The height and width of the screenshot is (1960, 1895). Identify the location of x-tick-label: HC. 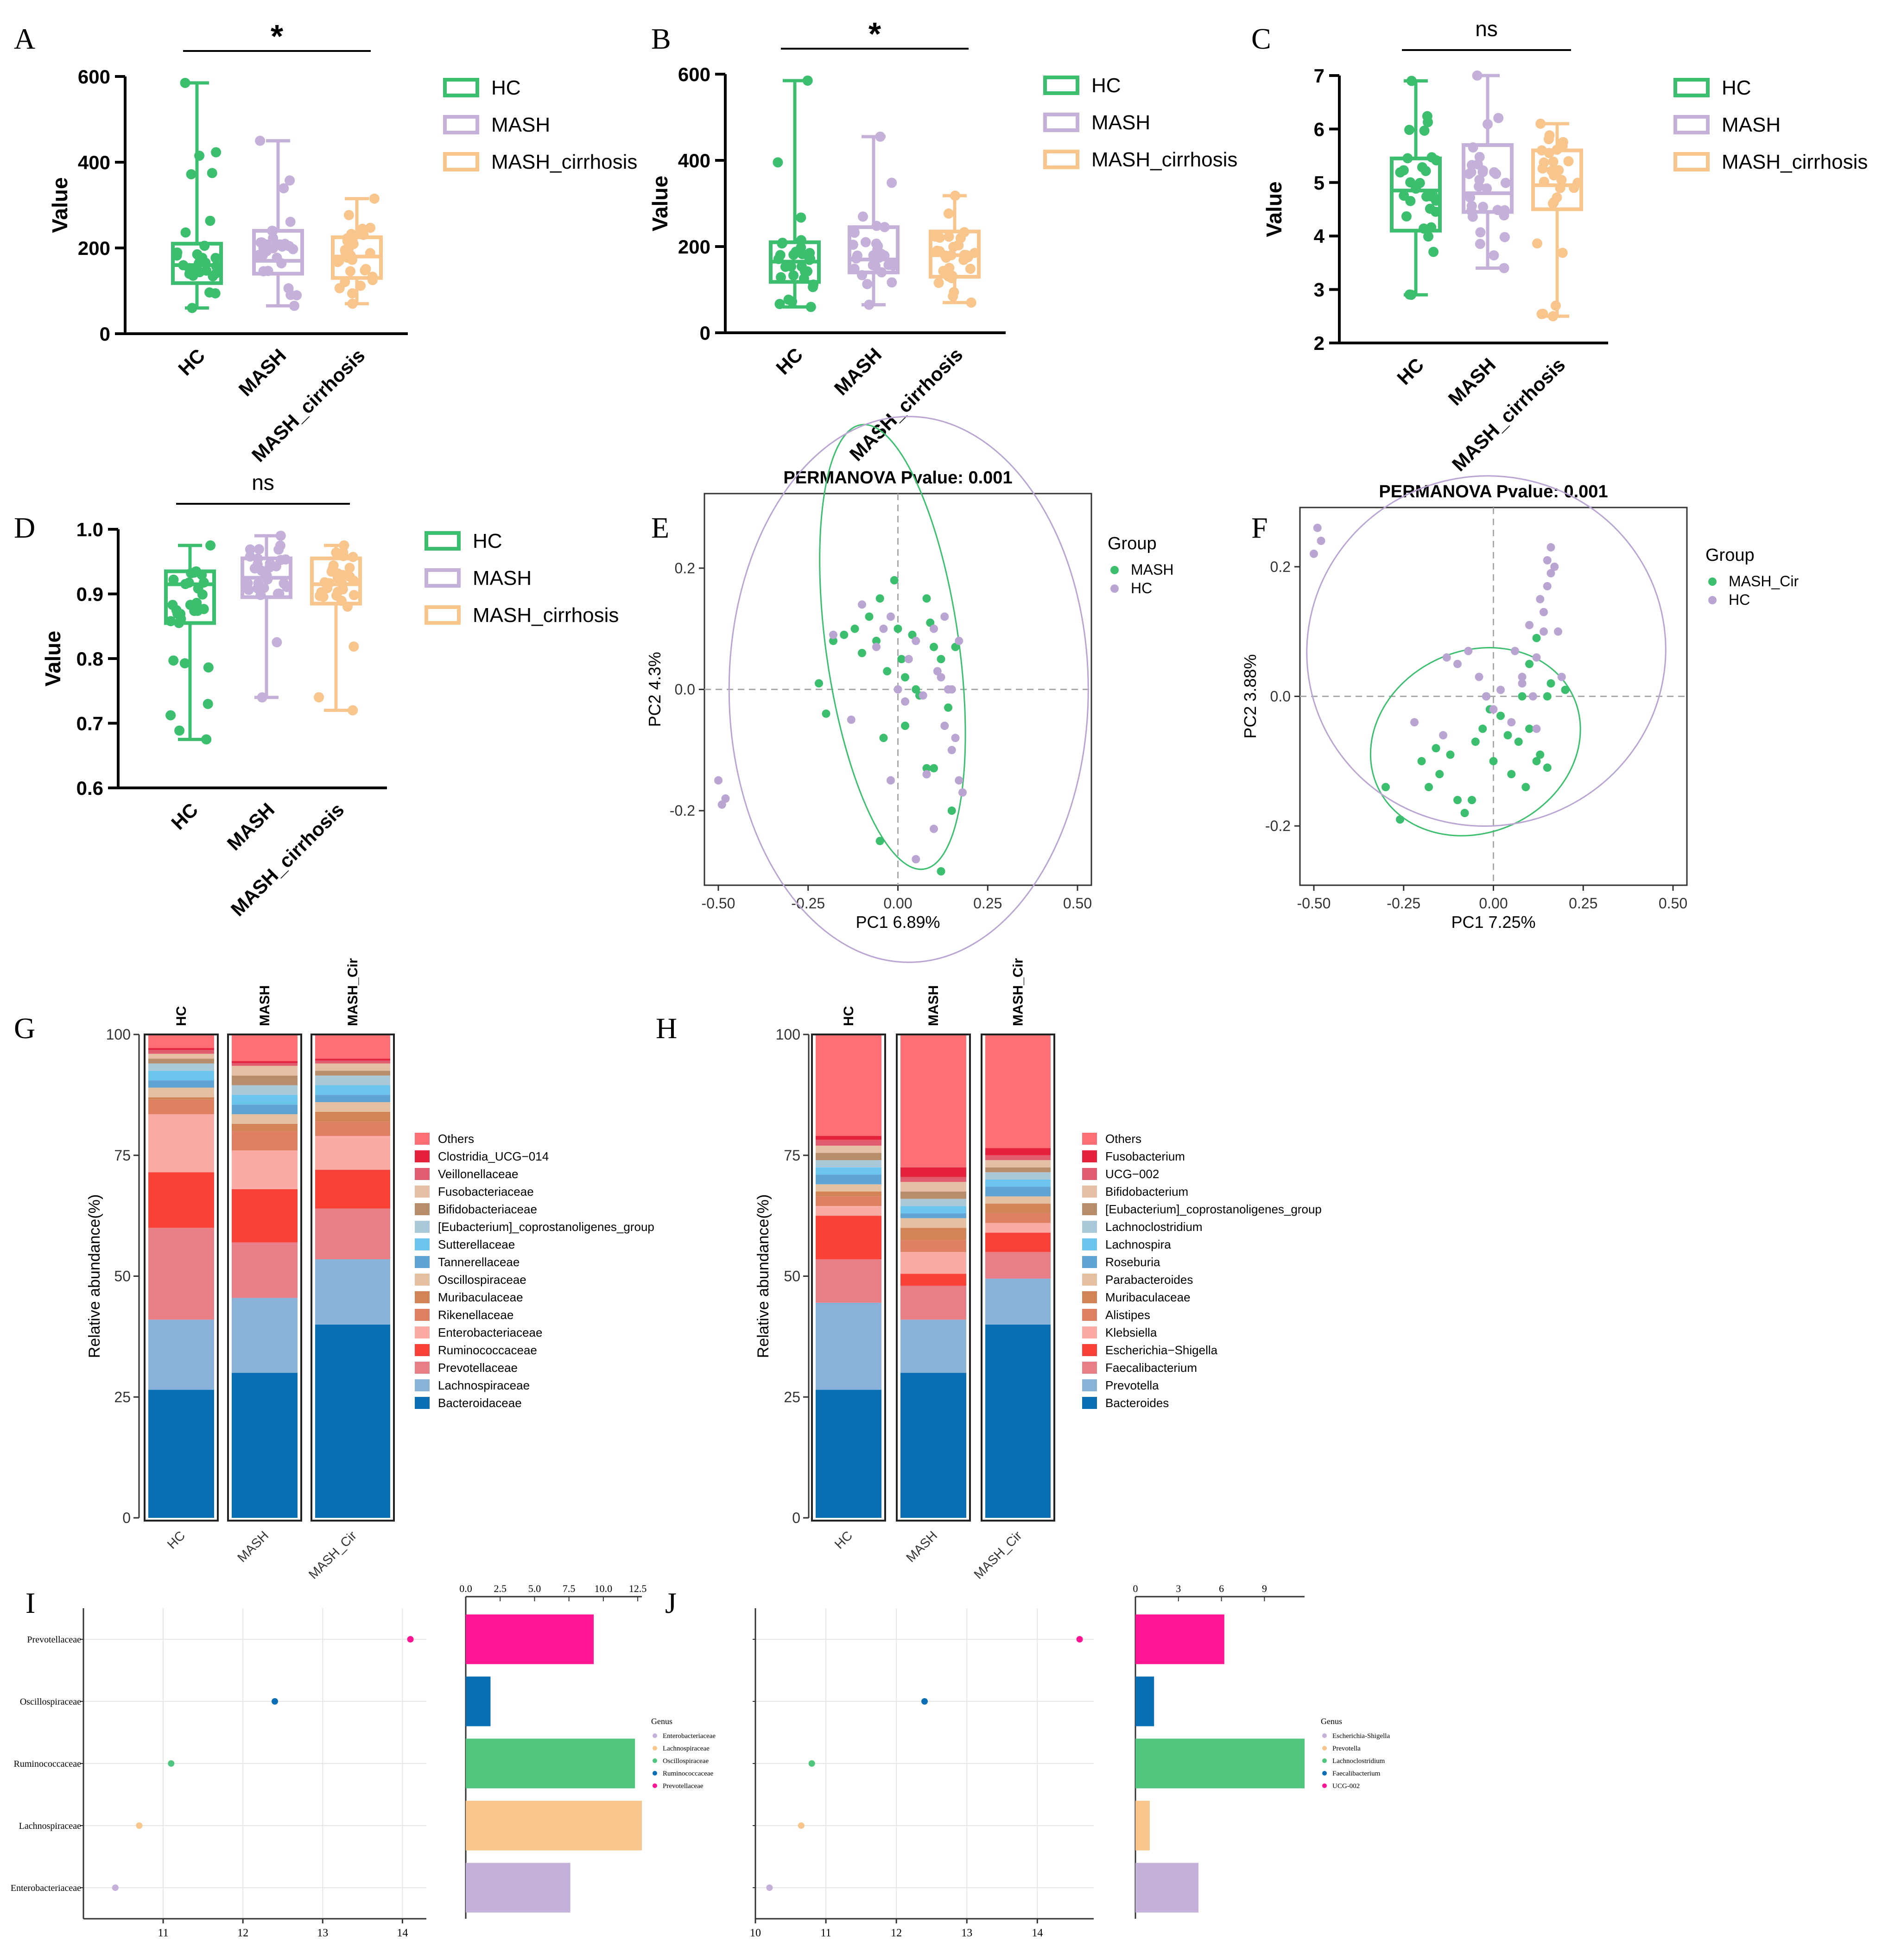
(844, 1540).